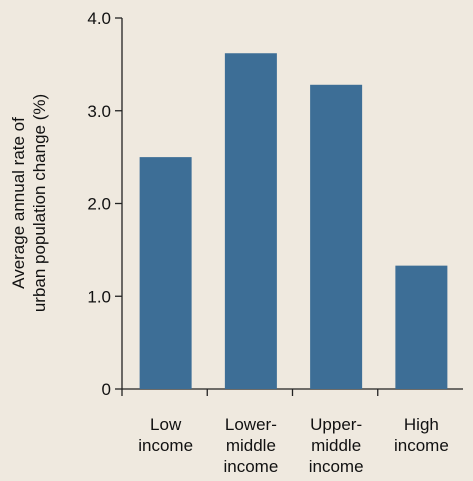  I want to click on x-category-label: Lower-middle income, so click(250, 445).